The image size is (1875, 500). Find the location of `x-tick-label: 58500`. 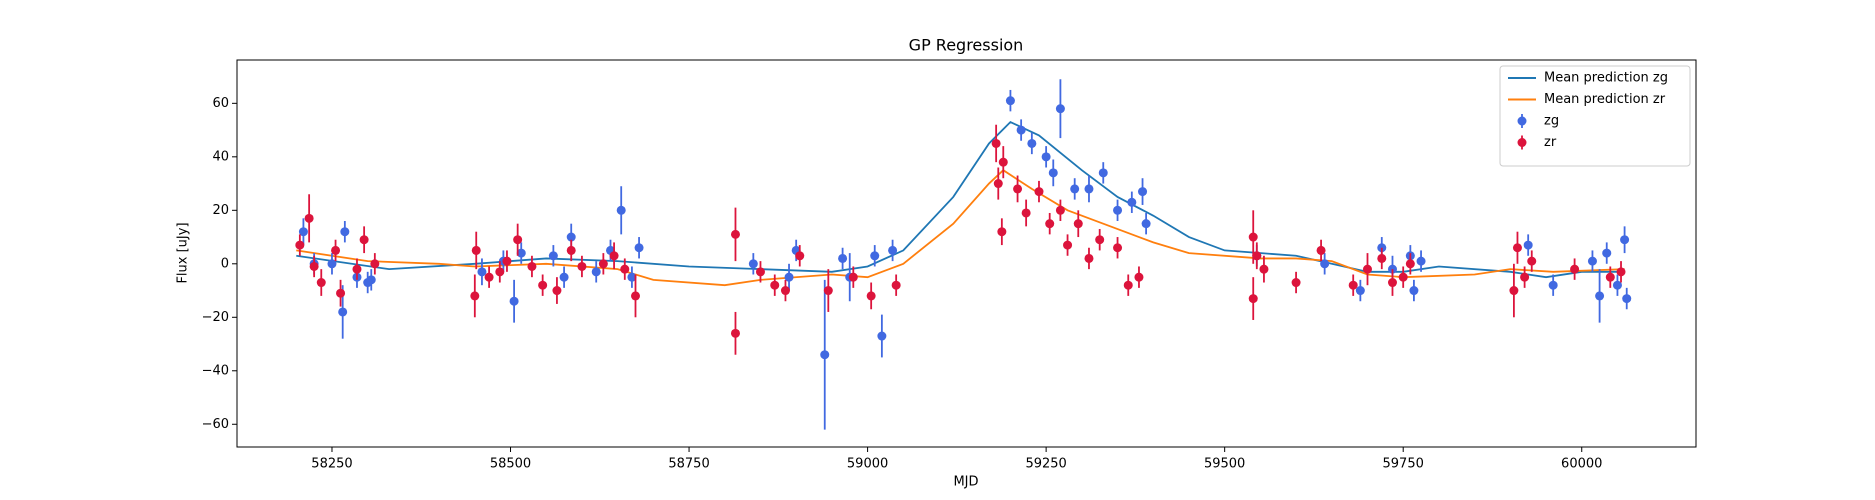

x-tick-label: 58500 is located at coordinates (510, 464).